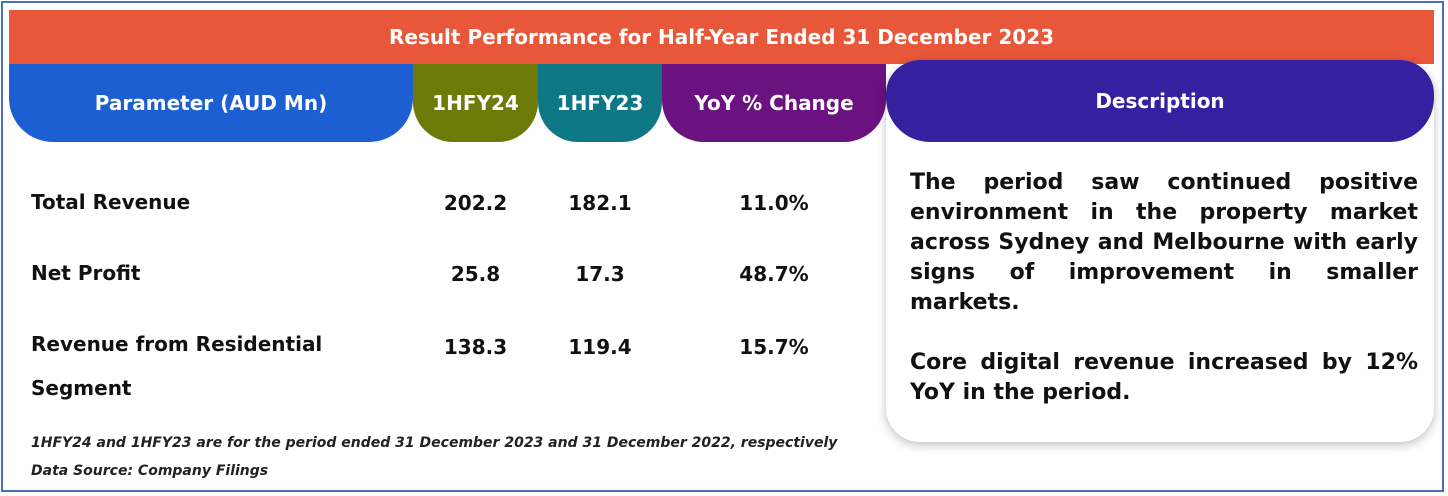 This screenshot has width=1448, height=496. I want to click on data-source-footnote: Data Source: Company Filings, so click(150, 471).